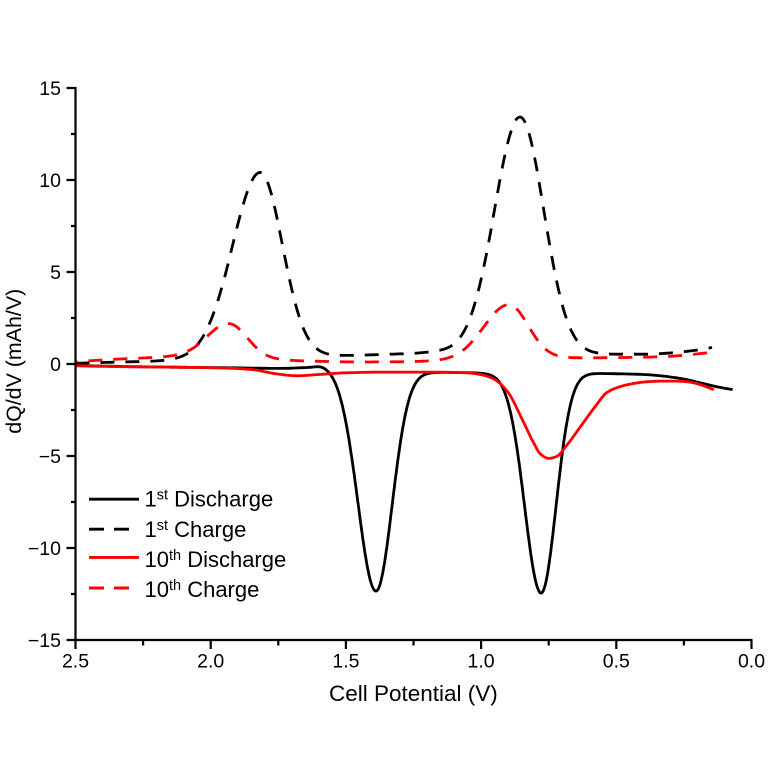 The height and width of the screenshot is (768, 768). Describe the element at coordinates (345, 662) in the screenshot. I see `svg-text: 1.5` at that location.